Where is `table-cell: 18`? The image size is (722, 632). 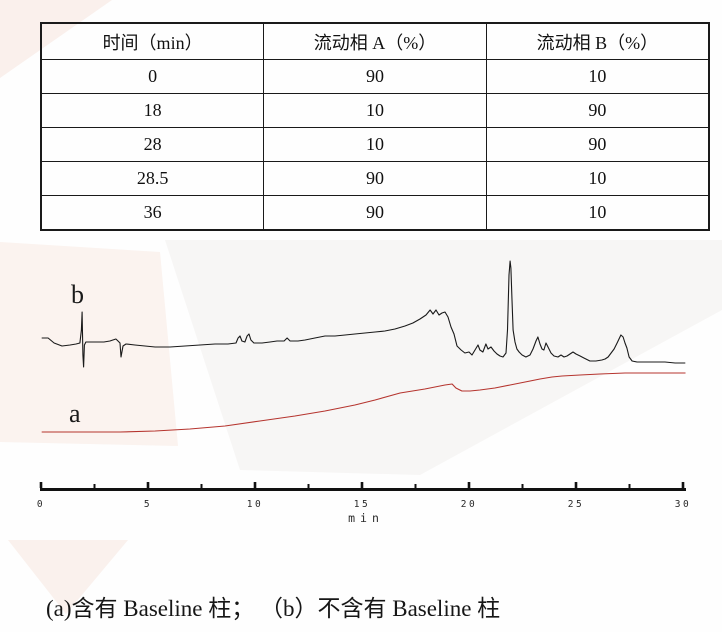 table-cell: 18 is located at coordinates (152, 110).